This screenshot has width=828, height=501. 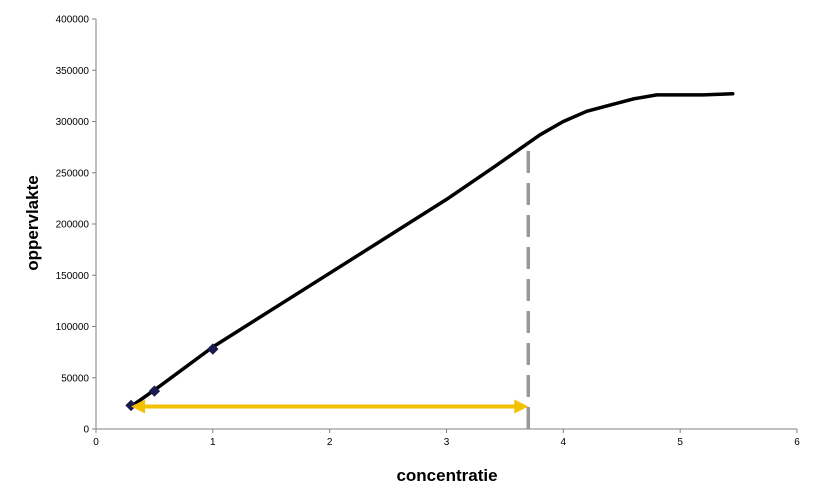 I want to click on arrow-head-right, so click(x=521, y=406).